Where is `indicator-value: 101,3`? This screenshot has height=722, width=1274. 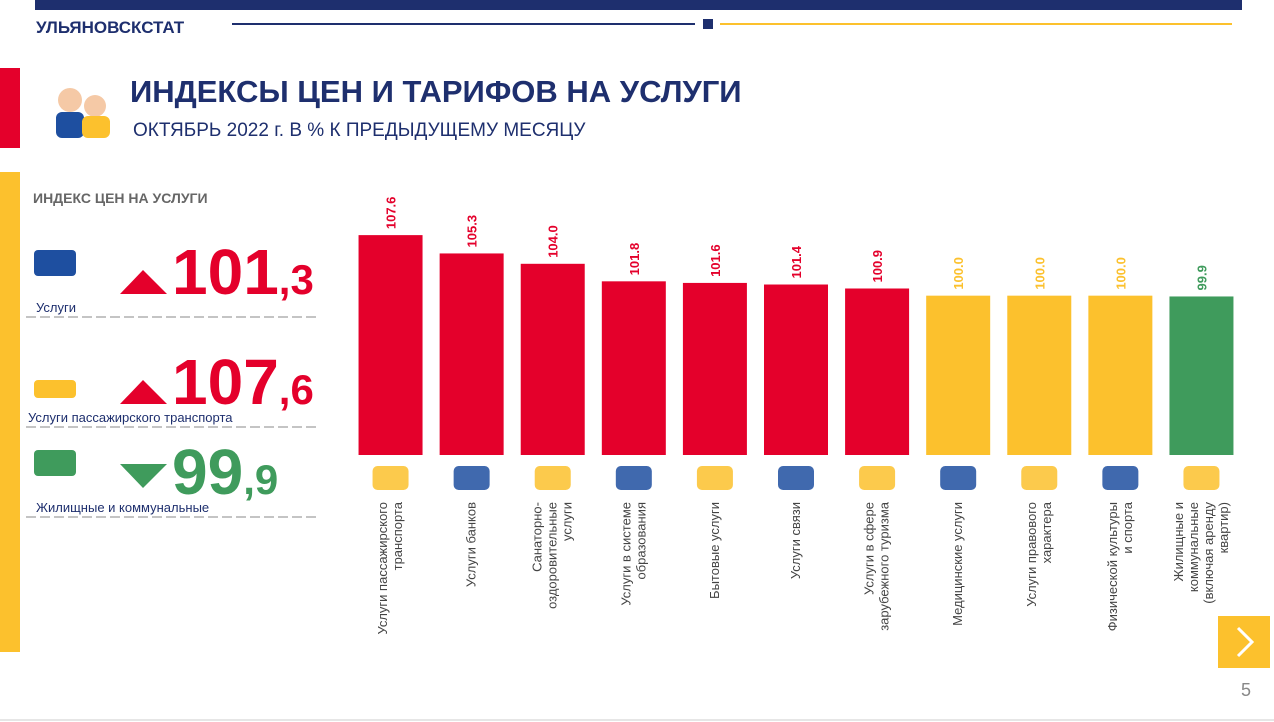 indicator-value: 101,3 is located at coordinates (243, 272).